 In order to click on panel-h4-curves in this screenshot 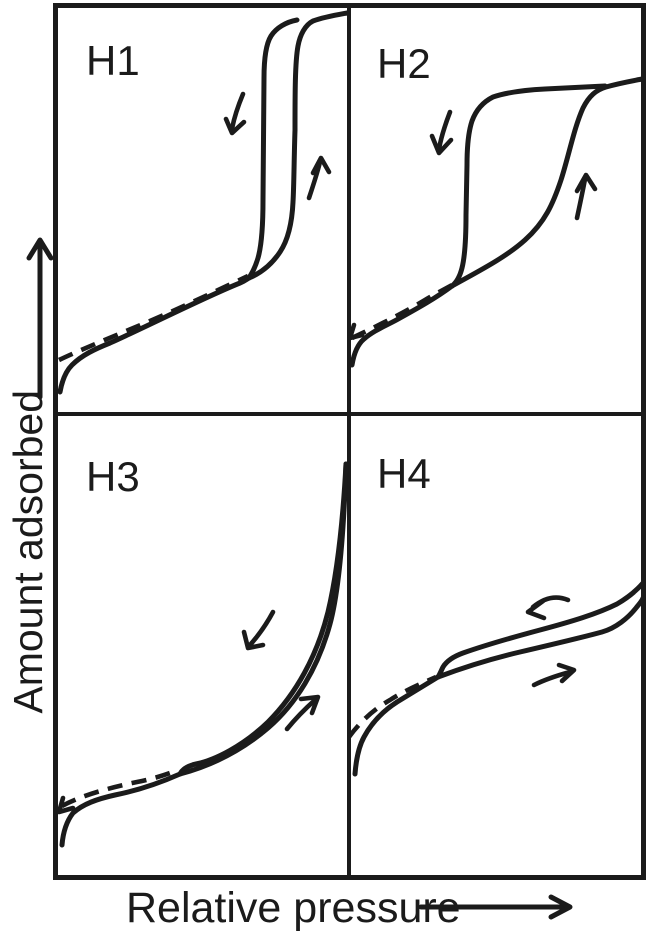, I will do `click(496, 678)`.